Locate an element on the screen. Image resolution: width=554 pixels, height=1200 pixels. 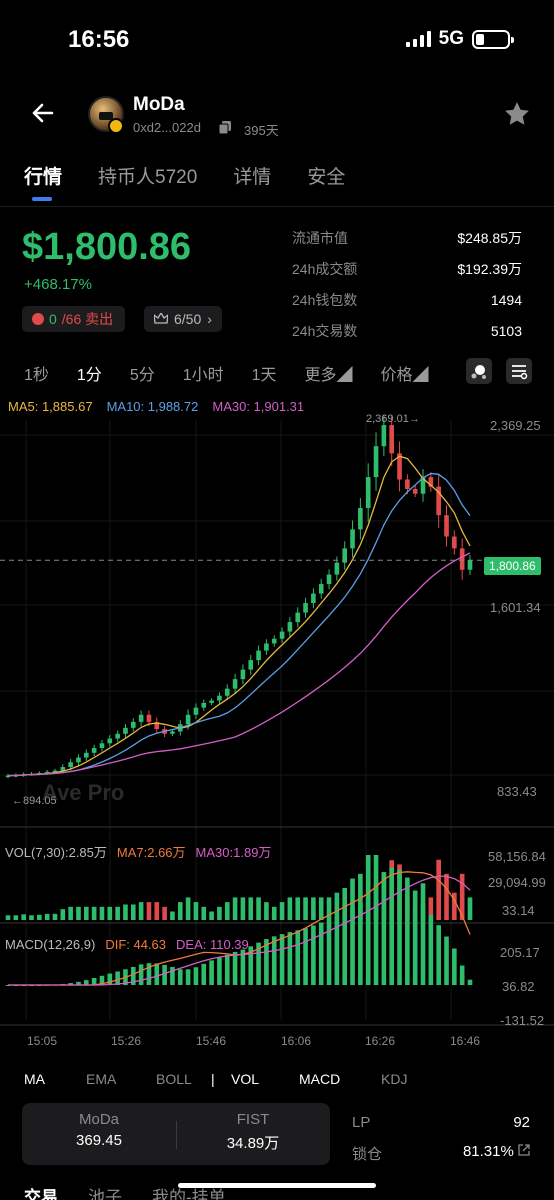
dots-icon is located at coordinates (478, 372).